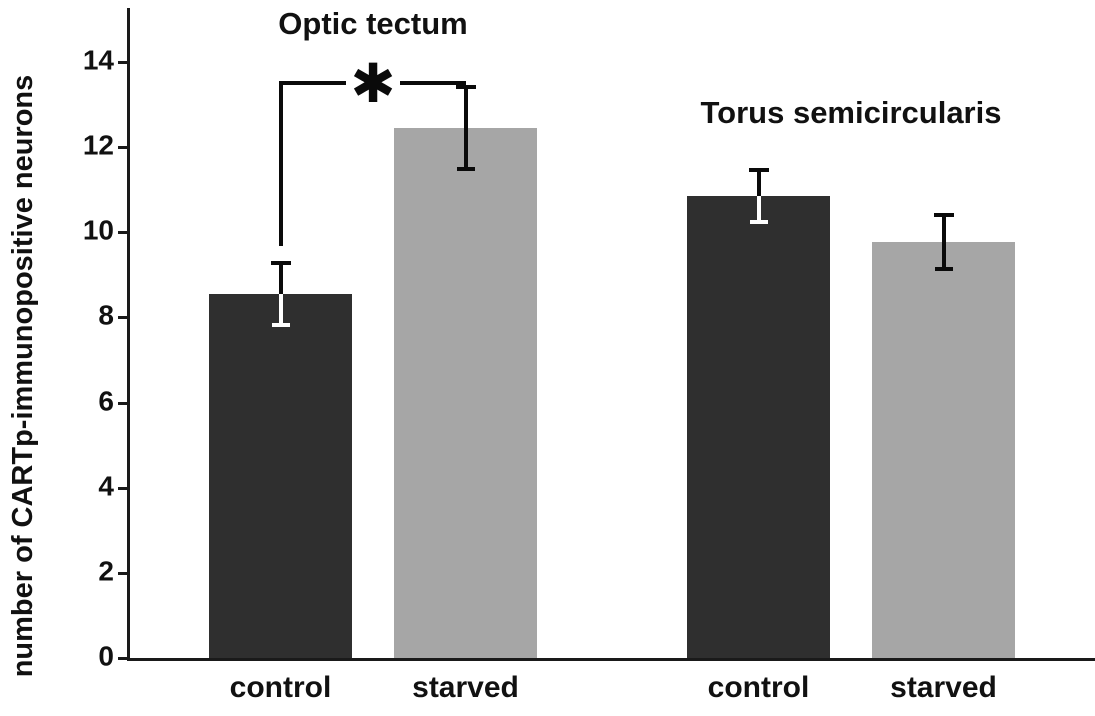  What do you see at coordinates (98, 231) in the screenshot?
I see `y-tick-label: 10` at bounding box center [98, 231].